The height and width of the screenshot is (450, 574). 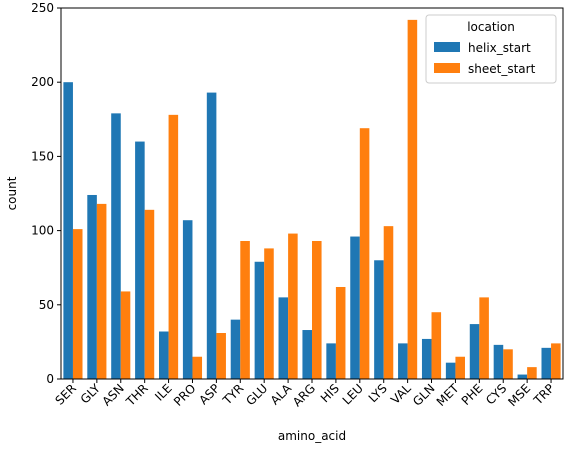 I want to click on bar-helix-start-asn, so click(x=116, y=246).